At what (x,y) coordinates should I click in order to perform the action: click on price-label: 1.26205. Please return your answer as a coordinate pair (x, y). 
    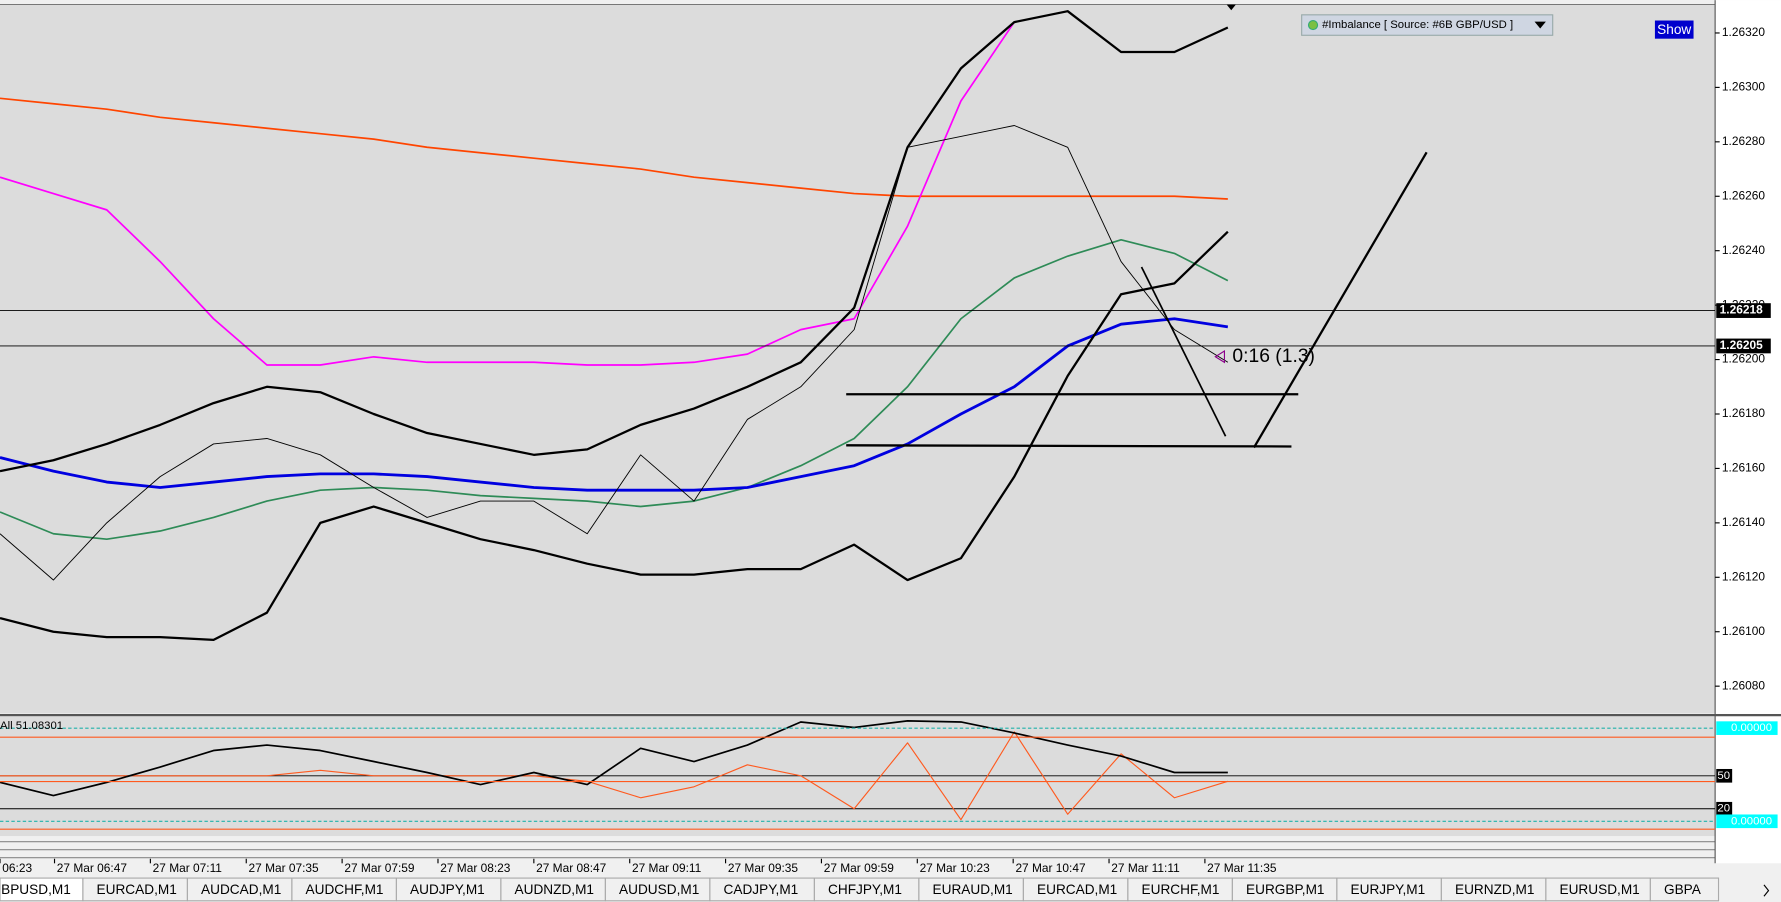
    Looking at the image, I should click on (1741, 345).